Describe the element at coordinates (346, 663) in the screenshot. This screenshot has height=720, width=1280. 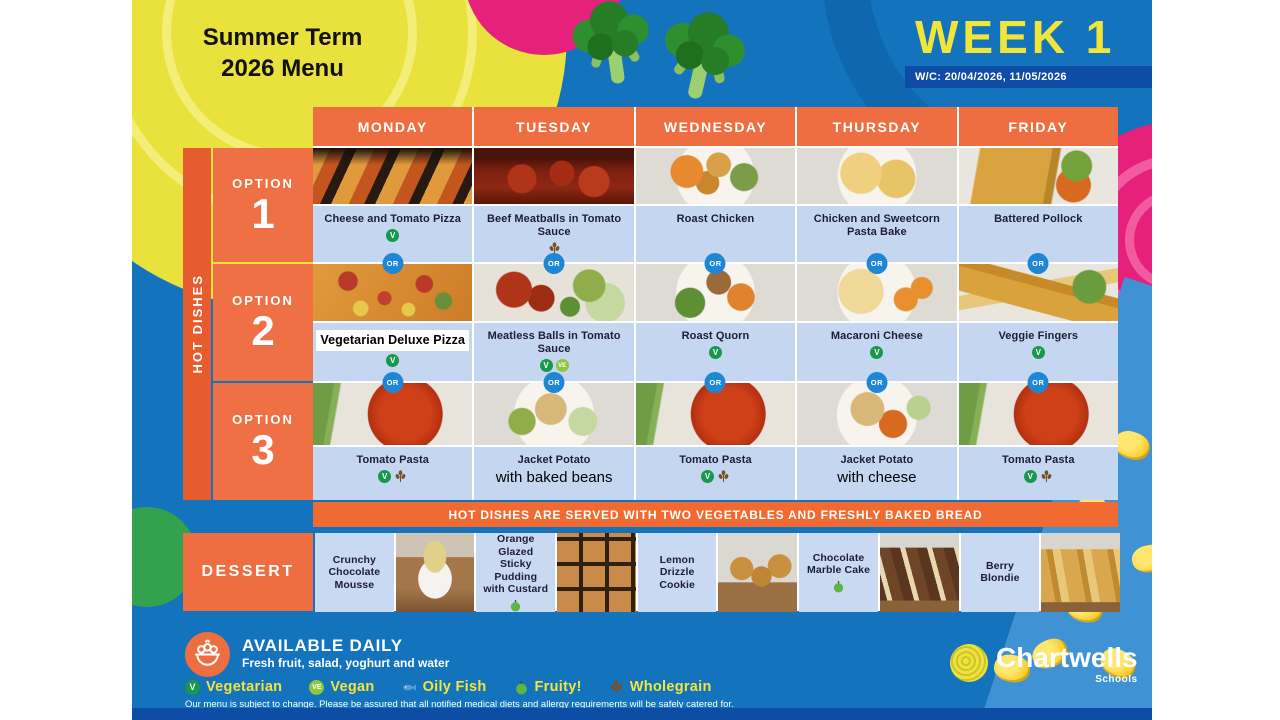
I see `available-daily-subtitle: Fresh fruit, salad, yoghurt and water` at that location.